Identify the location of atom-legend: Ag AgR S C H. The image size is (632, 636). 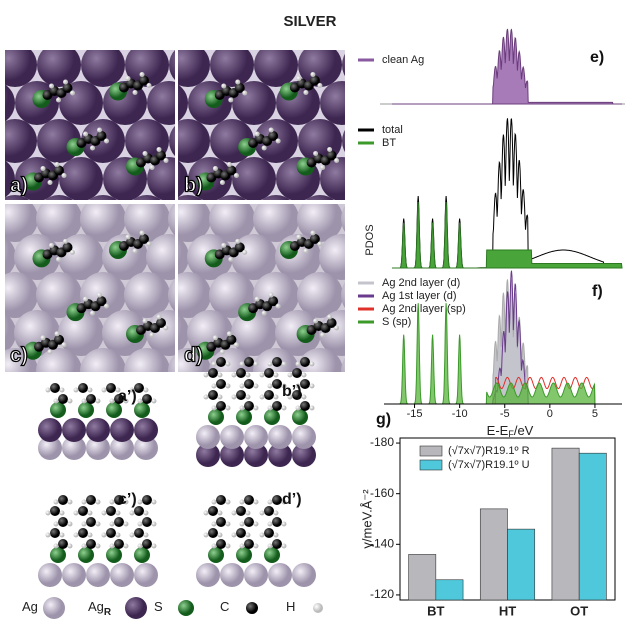
(172, 608).